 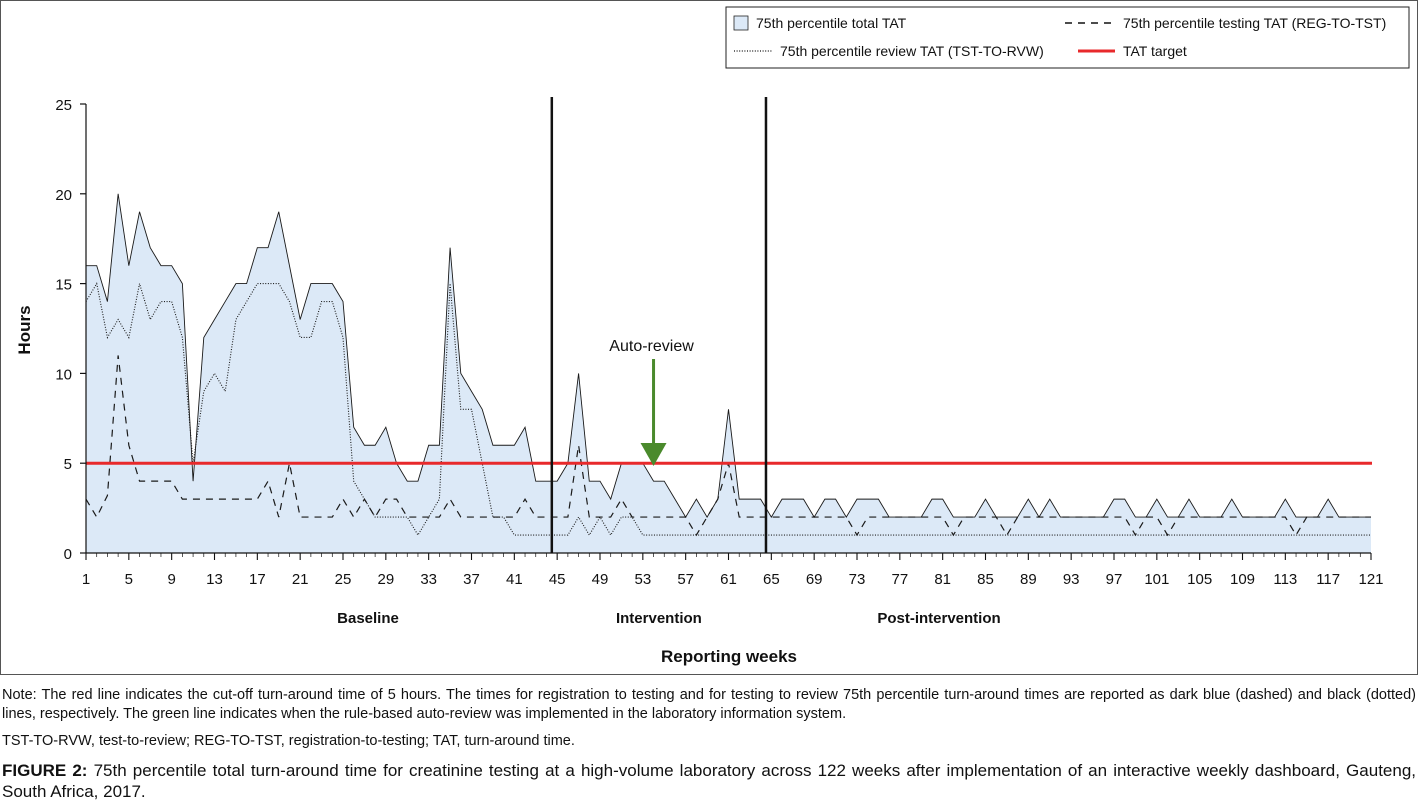 What do you see at coordinates (68, 464) in the screenshot?
I see `y-tick-label: 5` at bounding box center [68, 464].